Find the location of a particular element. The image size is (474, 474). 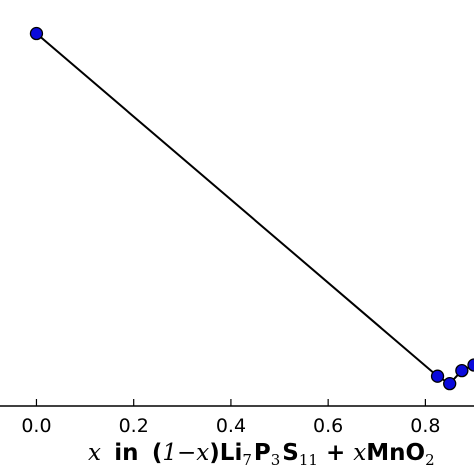

xlabel-s-sub: 11 is located at coordinates (308, 460).